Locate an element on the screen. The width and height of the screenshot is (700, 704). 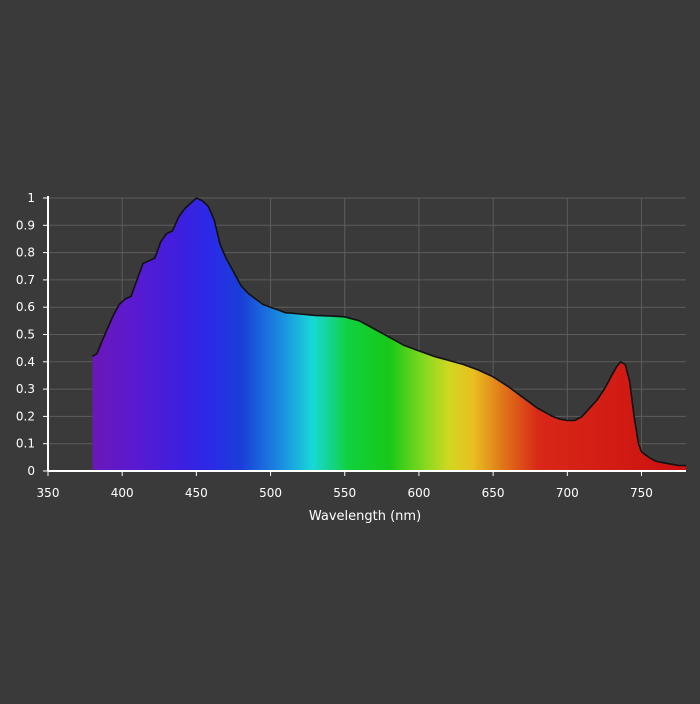
x-tick-label: 750 is located at coordinates (641, 493).